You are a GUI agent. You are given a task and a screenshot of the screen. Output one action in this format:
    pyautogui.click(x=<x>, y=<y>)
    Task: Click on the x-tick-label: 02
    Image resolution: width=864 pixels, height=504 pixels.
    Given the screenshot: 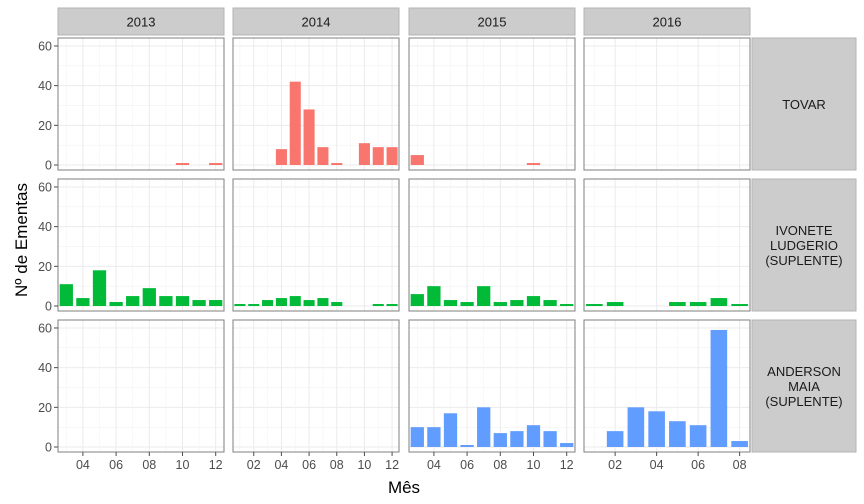 What is the action you would take?
    pyautogui.click(x=254, y=465)
    